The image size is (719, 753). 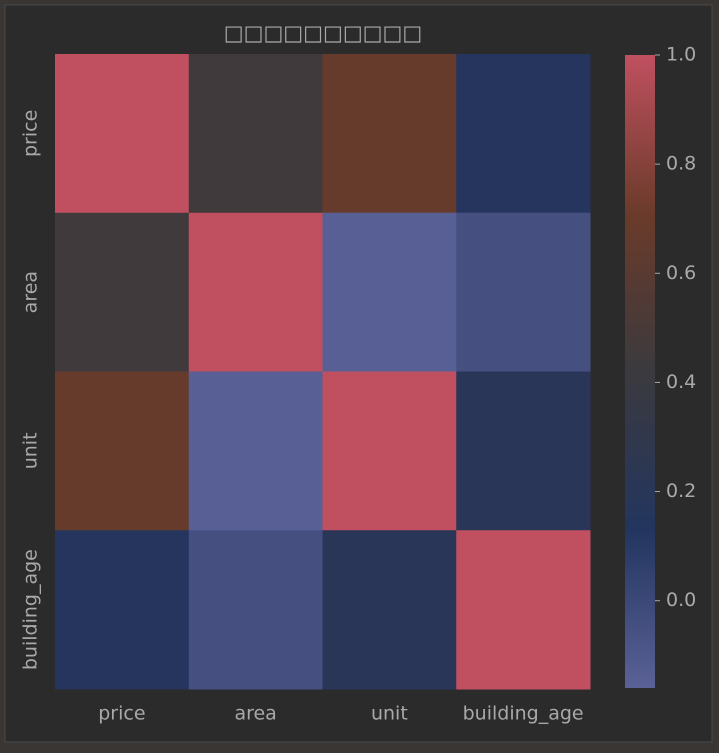 What do you see at coordinates (640, 371) in the screenshot?
I see `colorbar` at bounding box center [640, 371].